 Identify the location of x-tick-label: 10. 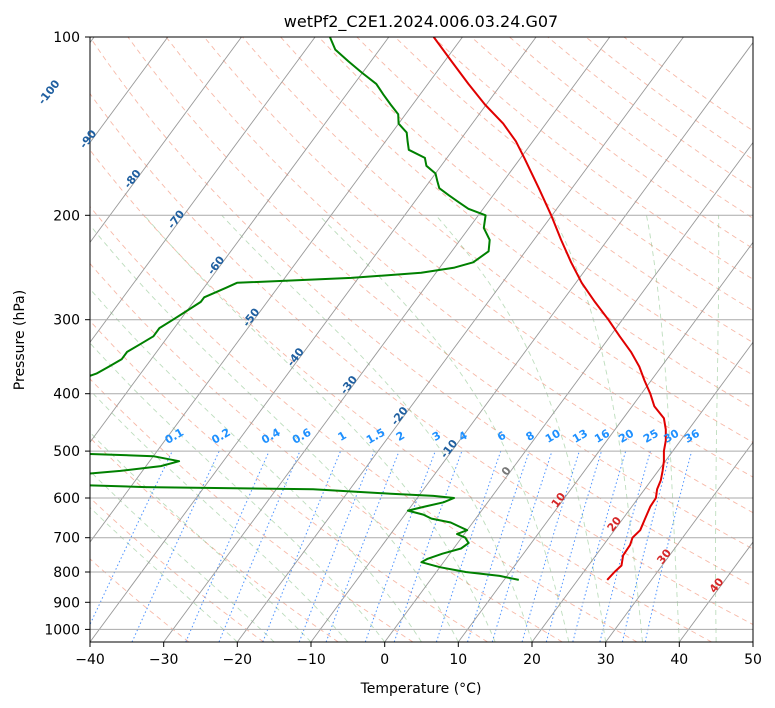
(458, 660).